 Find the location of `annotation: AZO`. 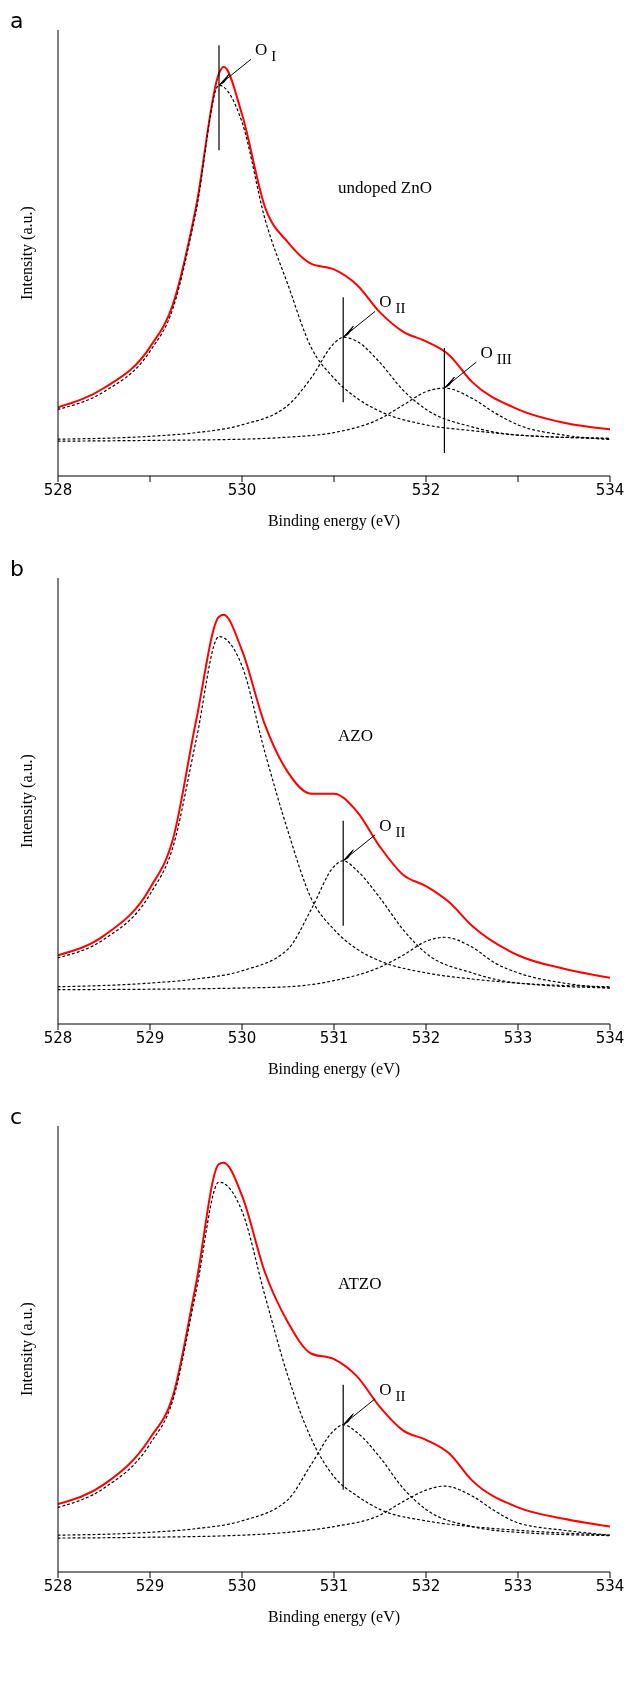

annotation: AZO is located at coordinates (355, 736).